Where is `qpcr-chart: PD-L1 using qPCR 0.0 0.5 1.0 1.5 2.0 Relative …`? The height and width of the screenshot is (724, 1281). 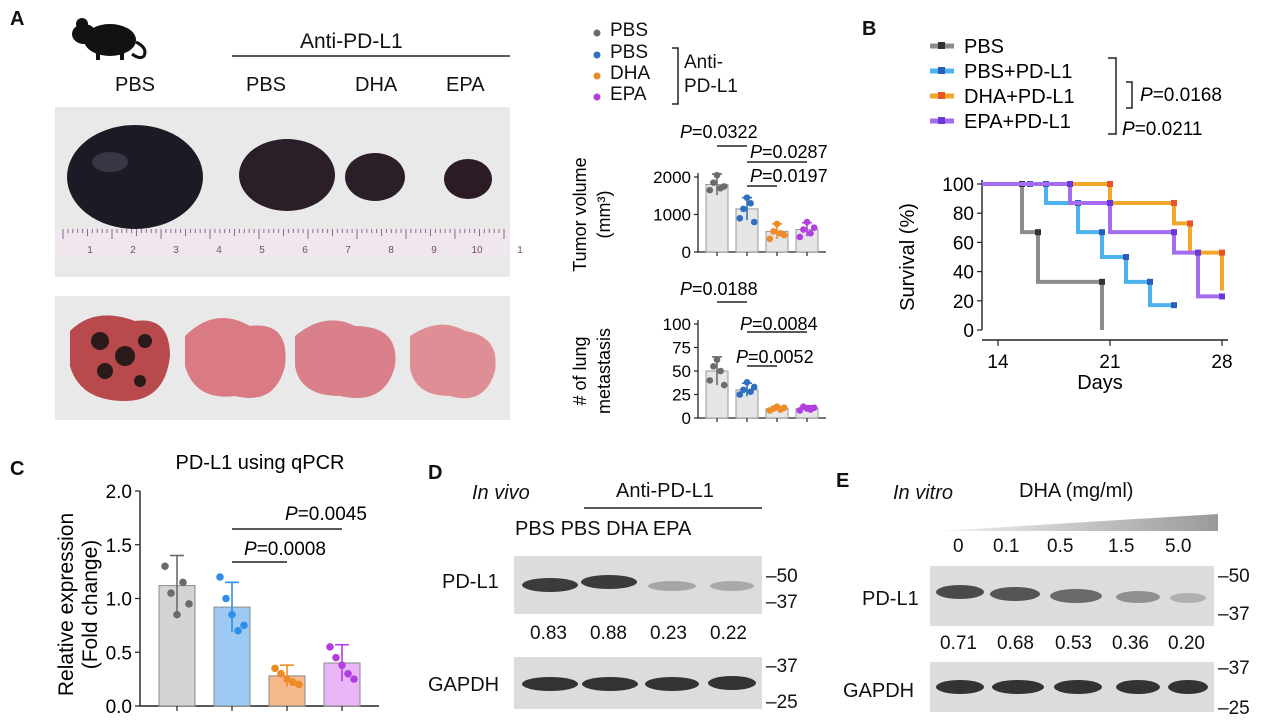 qpcr-chart: PD-L1 using qPCR 0.0 0.5 1.0 1.5 2.0 Relative … is located at coordinates (240, 582).